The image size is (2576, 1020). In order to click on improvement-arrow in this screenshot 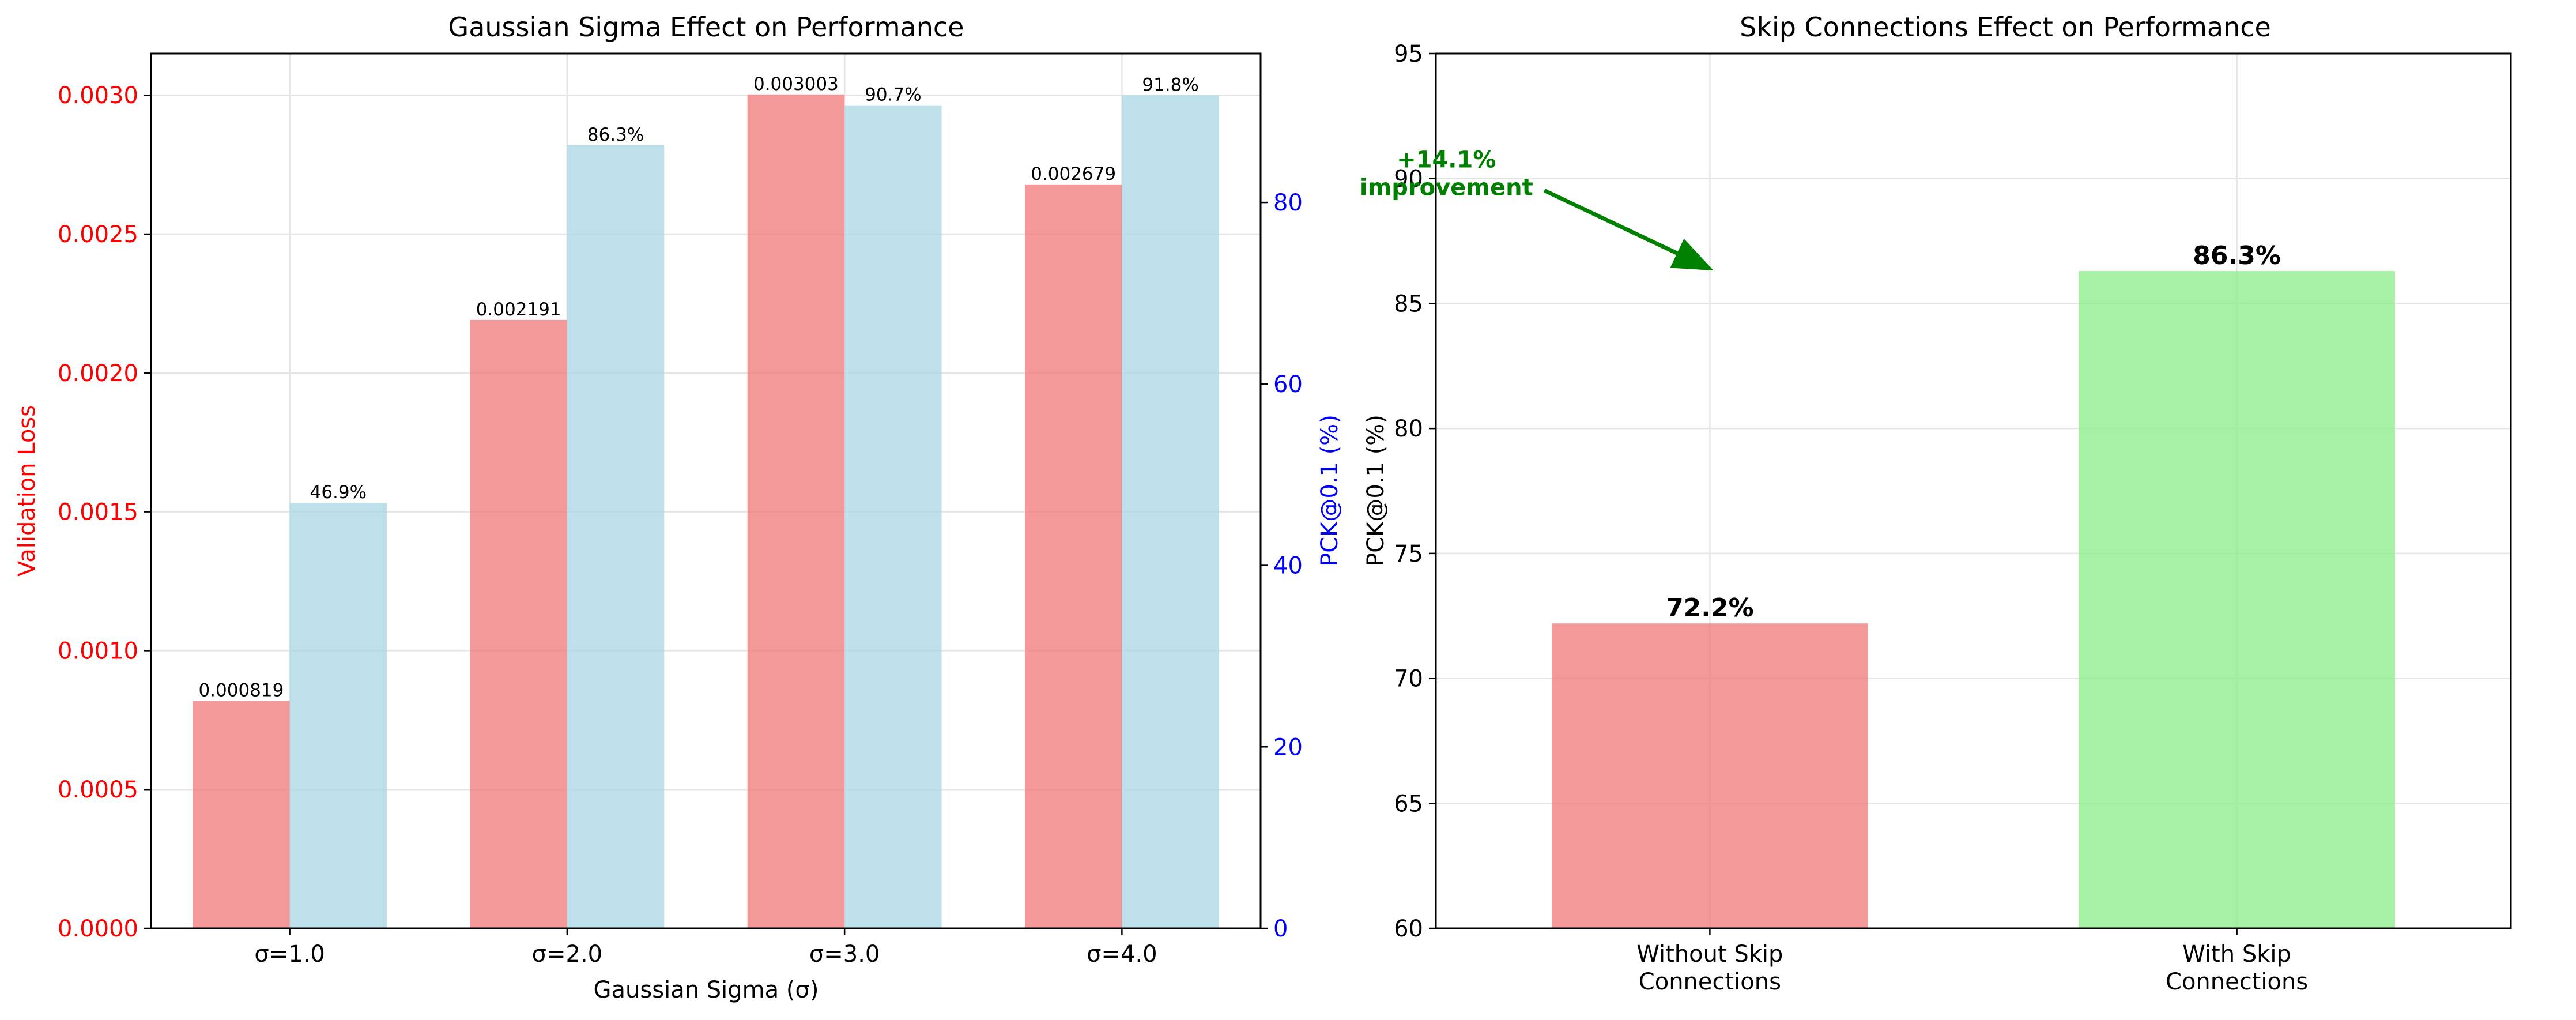, I will do `click(1628, 230)`.